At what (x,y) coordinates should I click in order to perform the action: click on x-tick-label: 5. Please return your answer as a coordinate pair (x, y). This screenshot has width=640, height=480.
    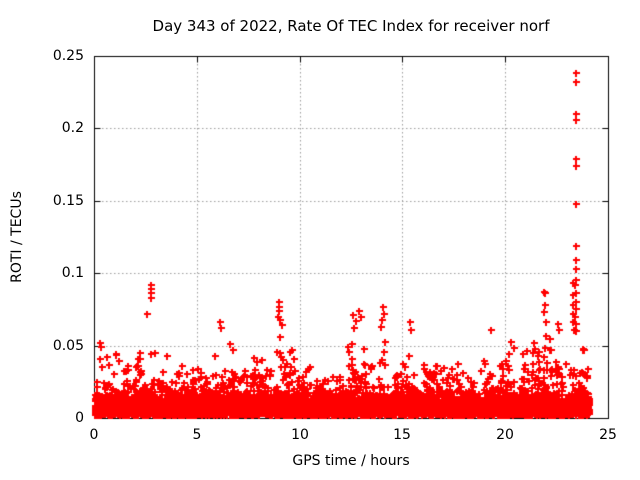
    Looking at the image, I should click on (197, 435).